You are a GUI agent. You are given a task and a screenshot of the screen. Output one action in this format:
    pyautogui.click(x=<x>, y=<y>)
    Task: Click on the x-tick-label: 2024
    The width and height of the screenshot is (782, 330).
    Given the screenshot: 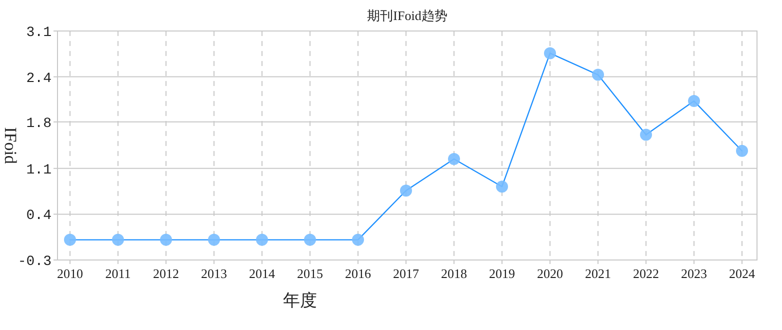 What is the action you would take?
    pyautogui.click(x=742, y=273)
    